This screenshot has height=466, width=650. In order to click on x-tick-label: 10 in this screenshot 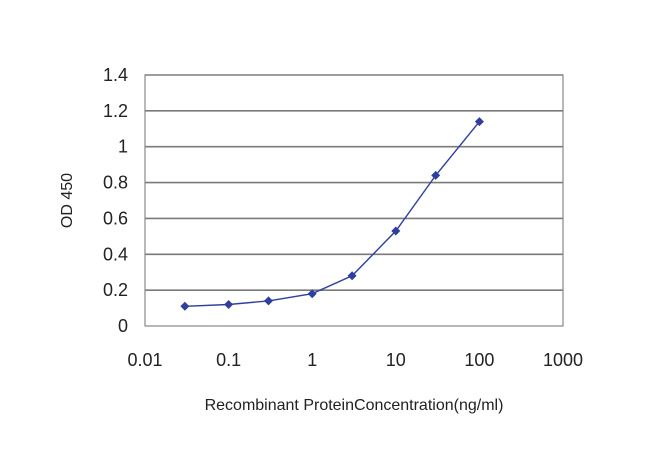, I will do `click(396, 360)`.